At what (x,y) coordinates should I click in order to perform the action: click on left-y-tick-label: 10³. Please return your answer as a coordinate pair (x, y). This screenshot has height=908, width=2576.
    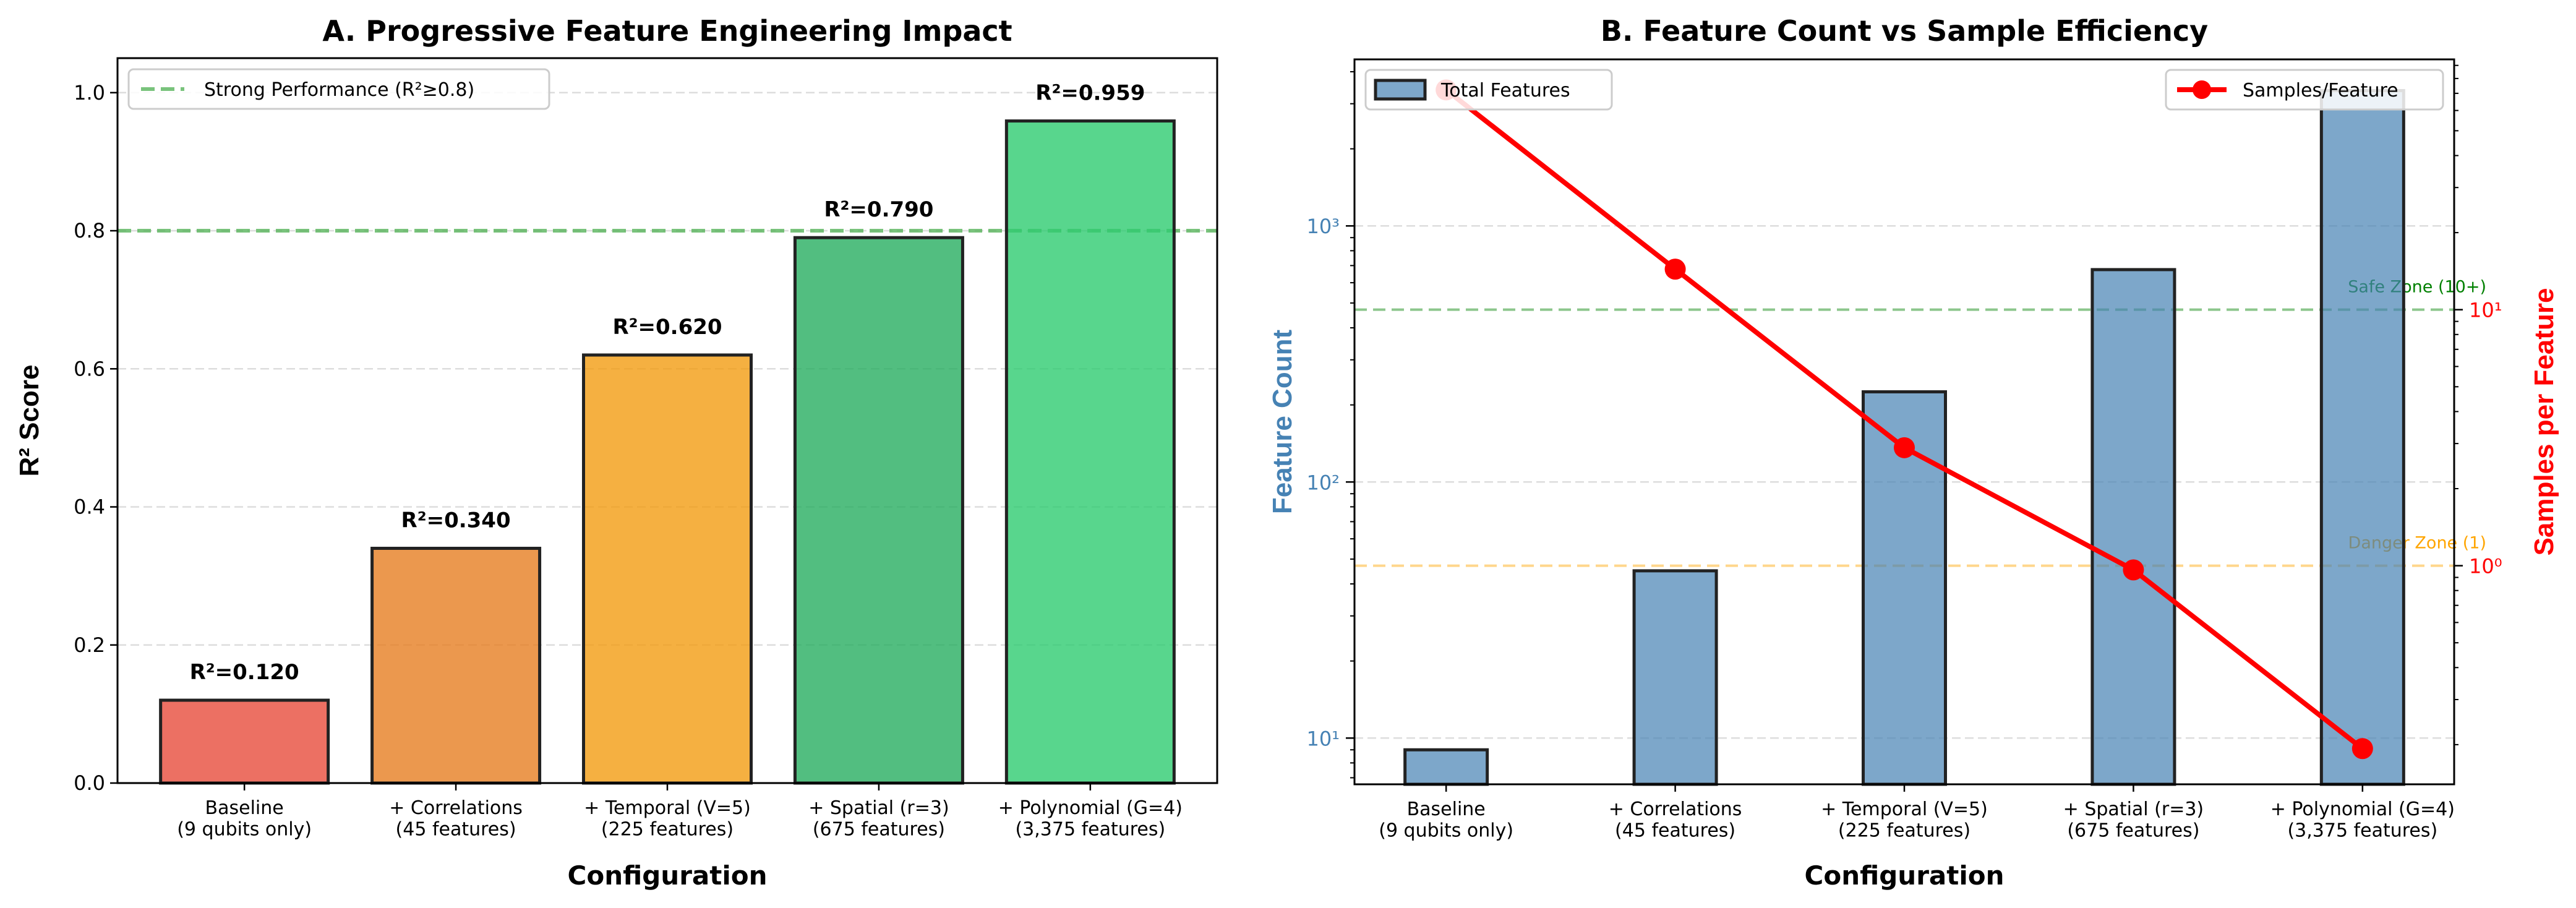
    Looking at the image, I should click on (1323, 226).